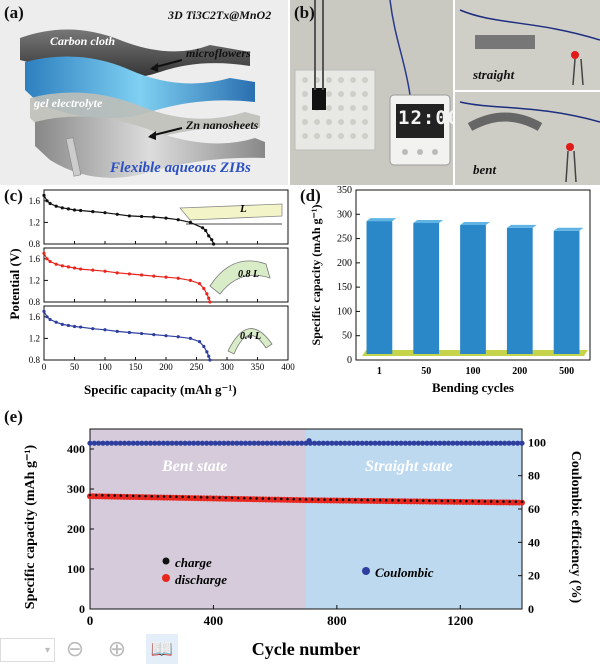  What do you see at coordinates (75, 649) in the screenshot?
I see `zoom-out-button: ⊖` at bounding box center [75, 649].